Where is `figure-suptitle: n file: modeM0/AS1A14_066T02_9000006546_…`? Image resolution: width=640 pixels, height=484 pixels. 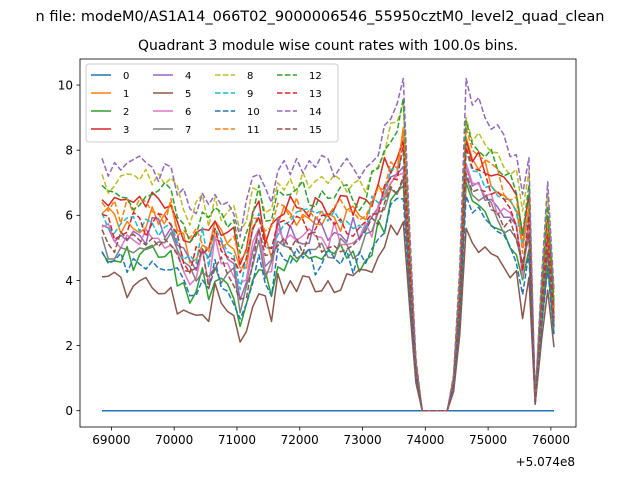
figure-suptitle: n file: modeM0/AS1A14_066T02_9000006546_… is located at coordinates (320, 17).